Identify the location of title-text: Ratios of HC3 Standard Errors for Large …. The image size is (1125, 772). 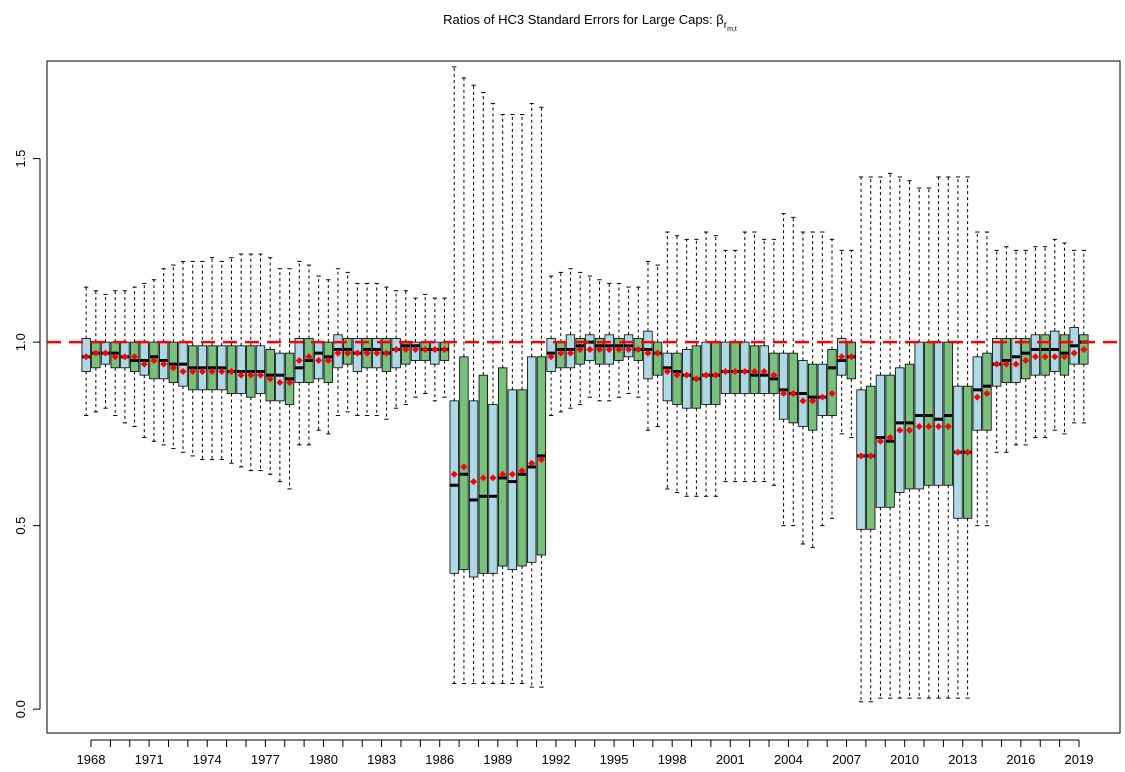
(579, 19).